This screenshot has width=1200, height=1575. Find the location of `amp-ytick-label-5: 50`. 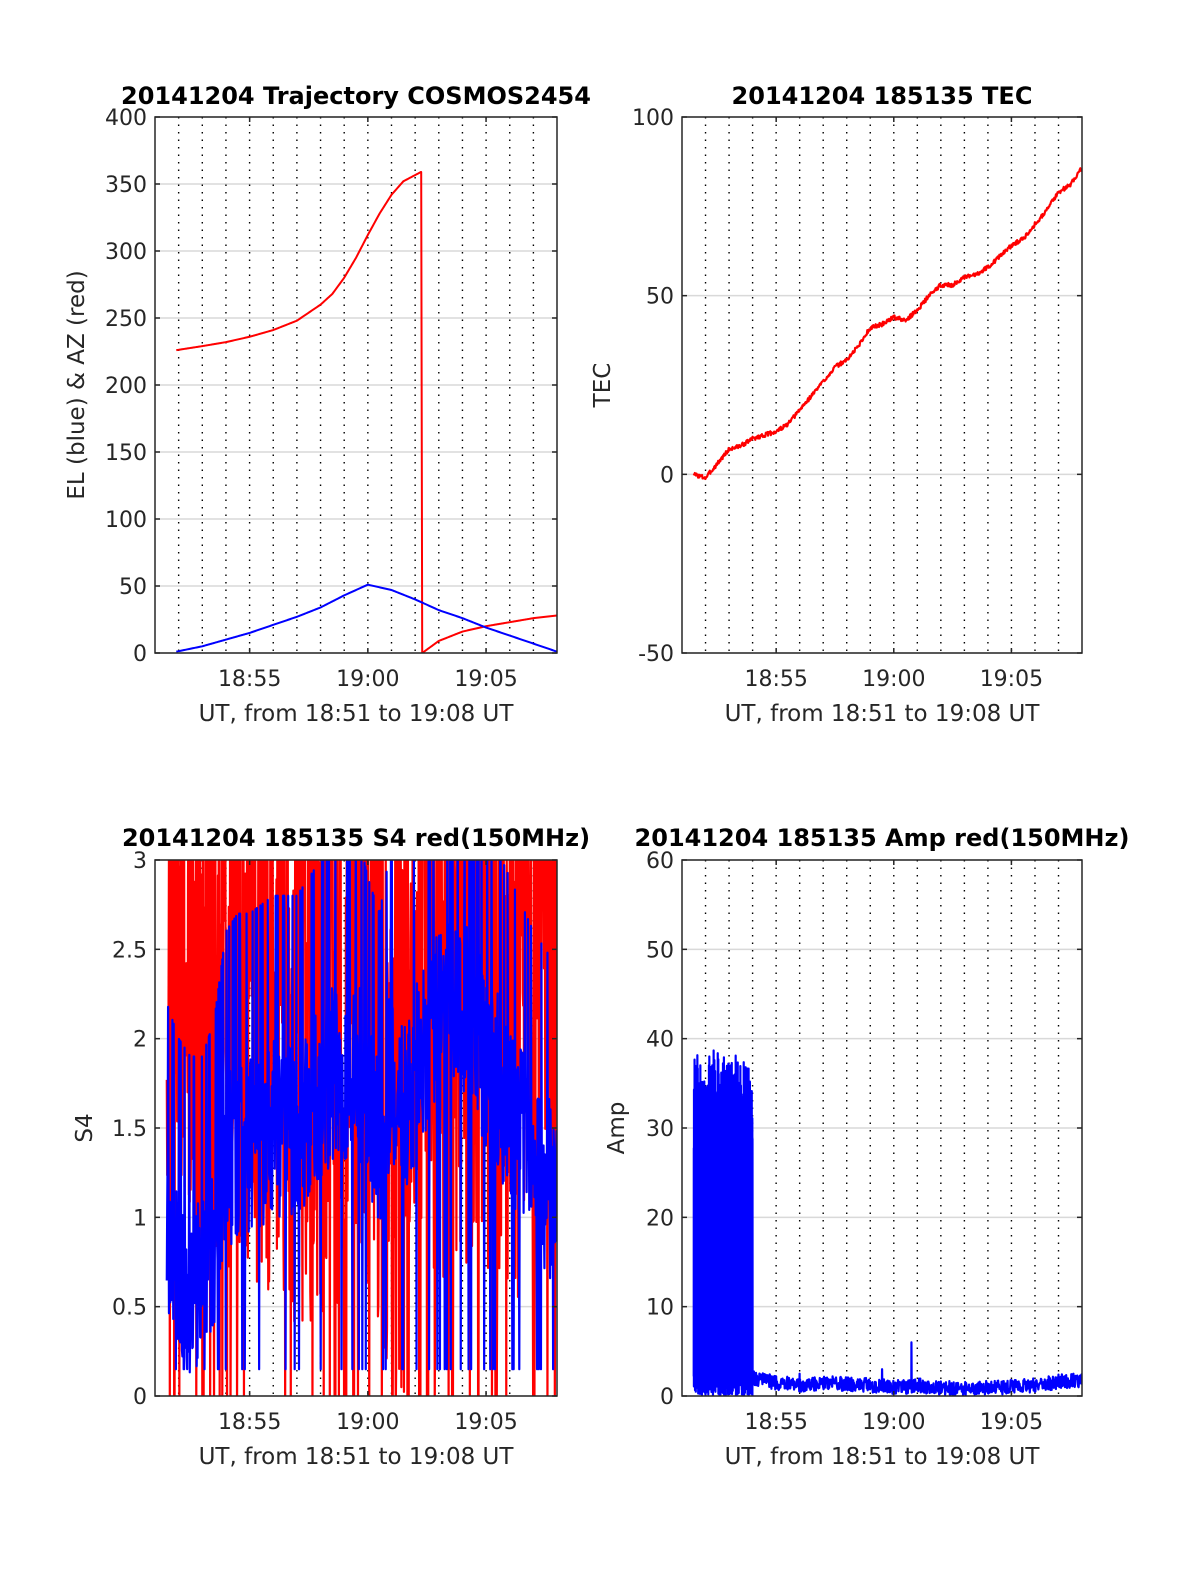

amp-ytick-label-5: 50 is located at coordinates (660, 950).